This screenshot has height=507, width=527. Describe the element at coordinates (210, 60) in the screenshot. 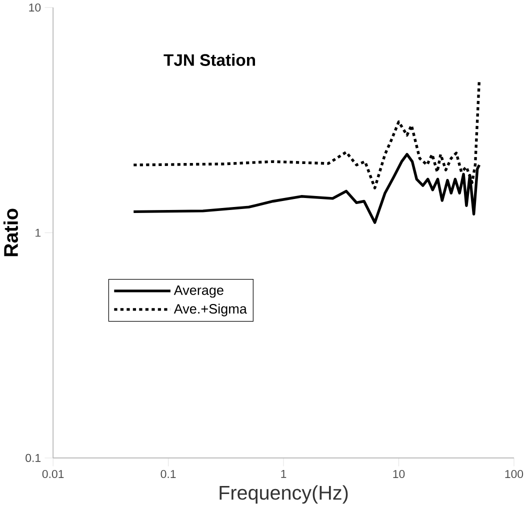

I see `text: TJN Station` at that location.